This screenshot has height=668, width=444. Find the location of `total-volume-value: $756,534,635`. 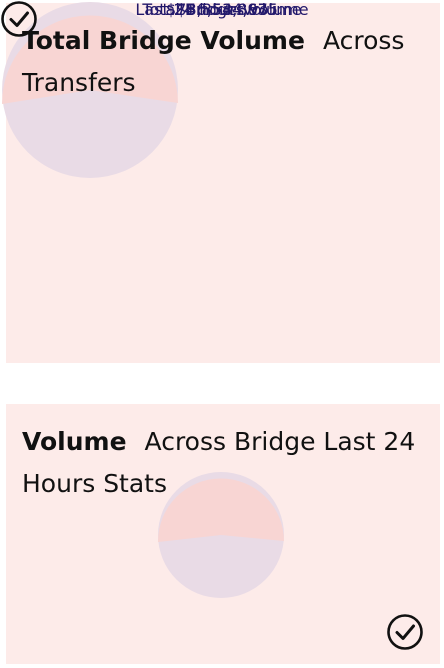

total-volume-value: $756,534,635 is located at coordinates (222, 9).